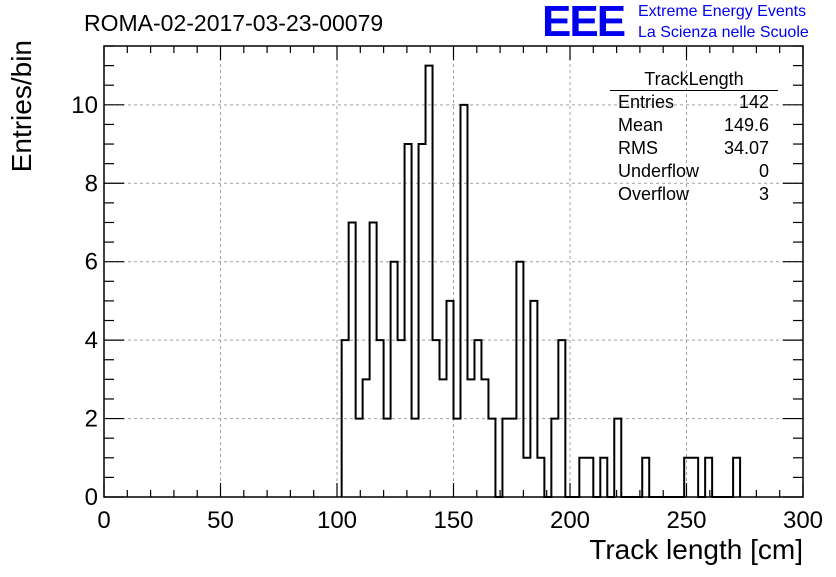  I want to click on logo-caption-line1: Extreme Energy Events, so click(722, 11).